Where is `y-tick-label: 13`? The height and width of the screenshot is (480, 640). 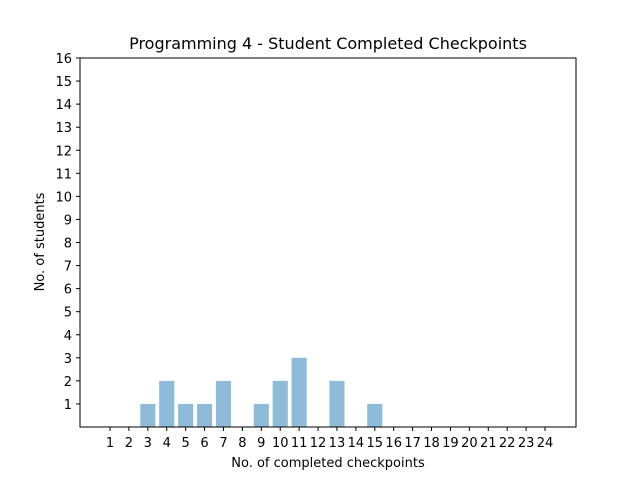 y-tick-label: 13 is located at coordinates (63, 128).